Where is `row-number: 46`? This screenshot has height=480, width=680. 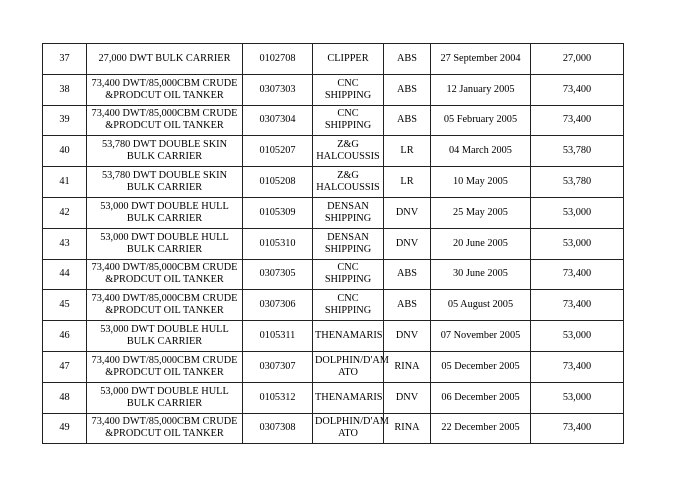 row-number: 46 is located at coordinates (64, 336).